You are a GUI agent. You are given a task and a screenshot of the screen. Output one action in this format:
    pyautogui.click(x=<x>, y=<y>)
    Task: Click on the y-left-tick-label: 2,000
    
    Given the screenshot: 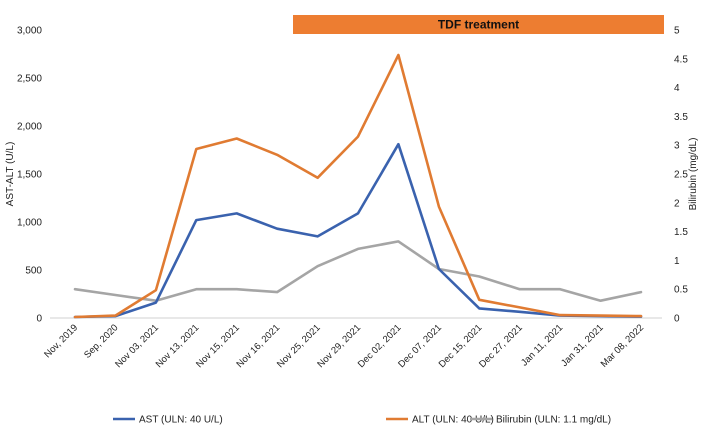 What is the action you would take?
    pyautogui.click(x=29, y=127)
    